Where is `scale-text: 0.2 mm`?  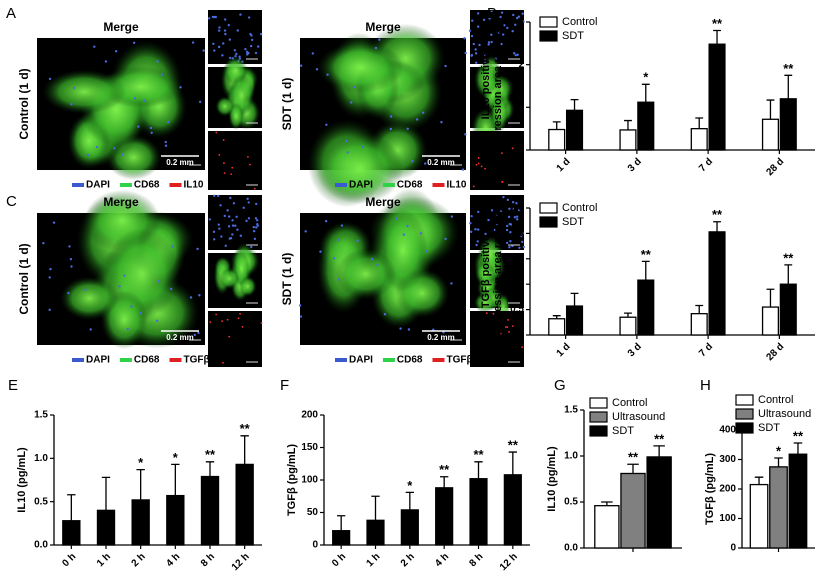 scale-text: 0.2 mm is located at coordinates (441, 162).